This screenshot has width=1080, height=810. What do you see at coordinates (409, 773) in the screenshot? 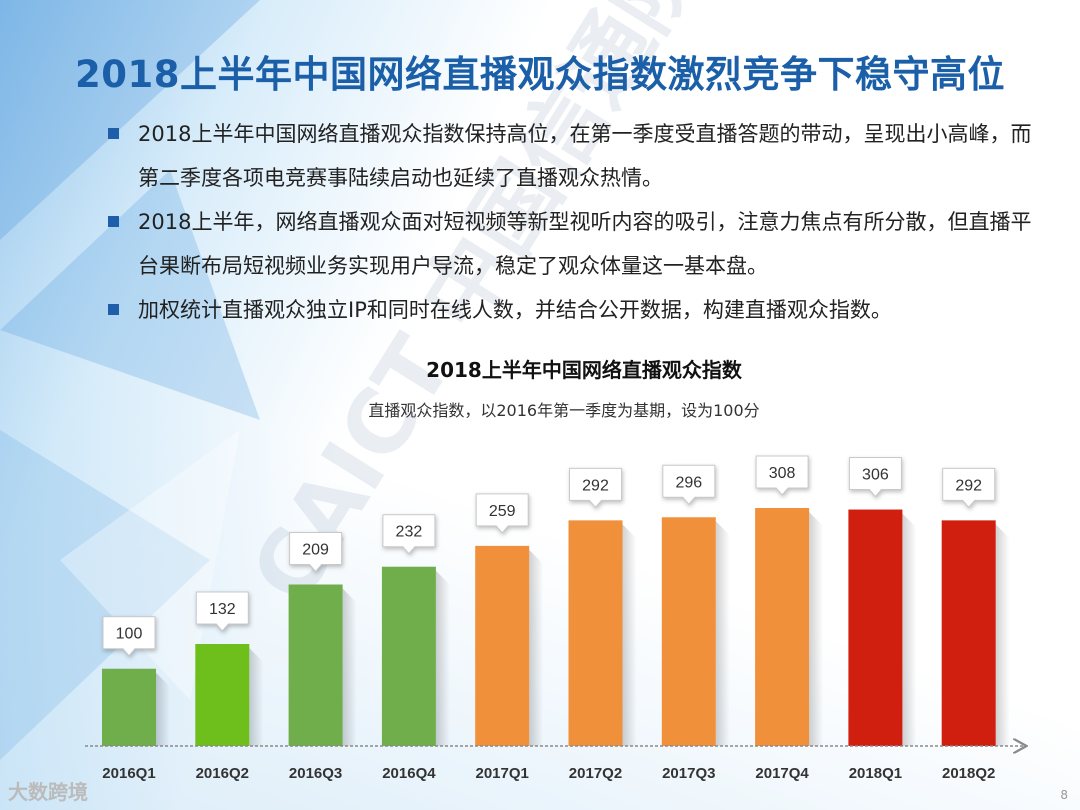
I see `x-tick-label: 2016Q4` at bounding box center [409, 773].